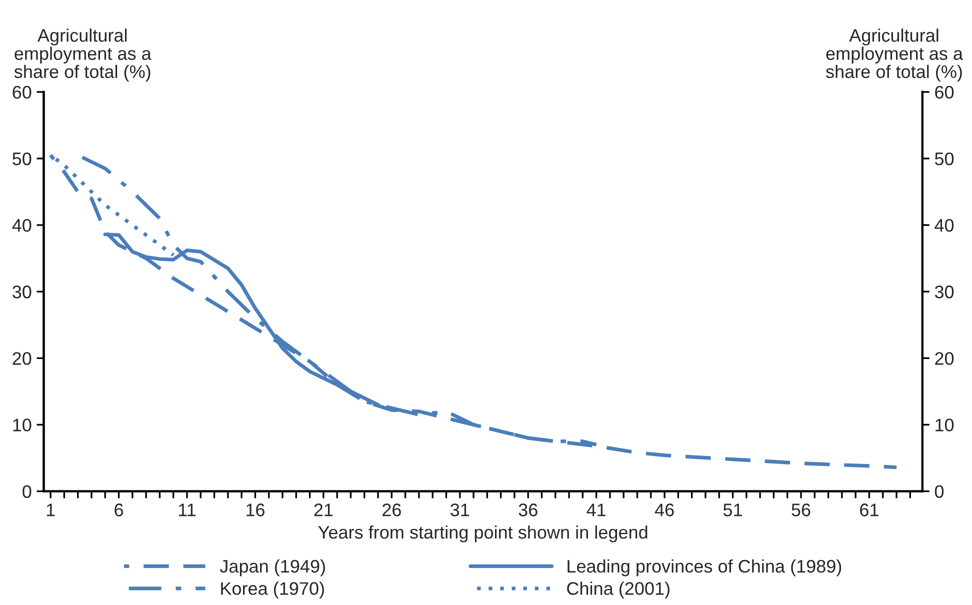  I want to click on x-tick-label: 46, so click(664, 510).